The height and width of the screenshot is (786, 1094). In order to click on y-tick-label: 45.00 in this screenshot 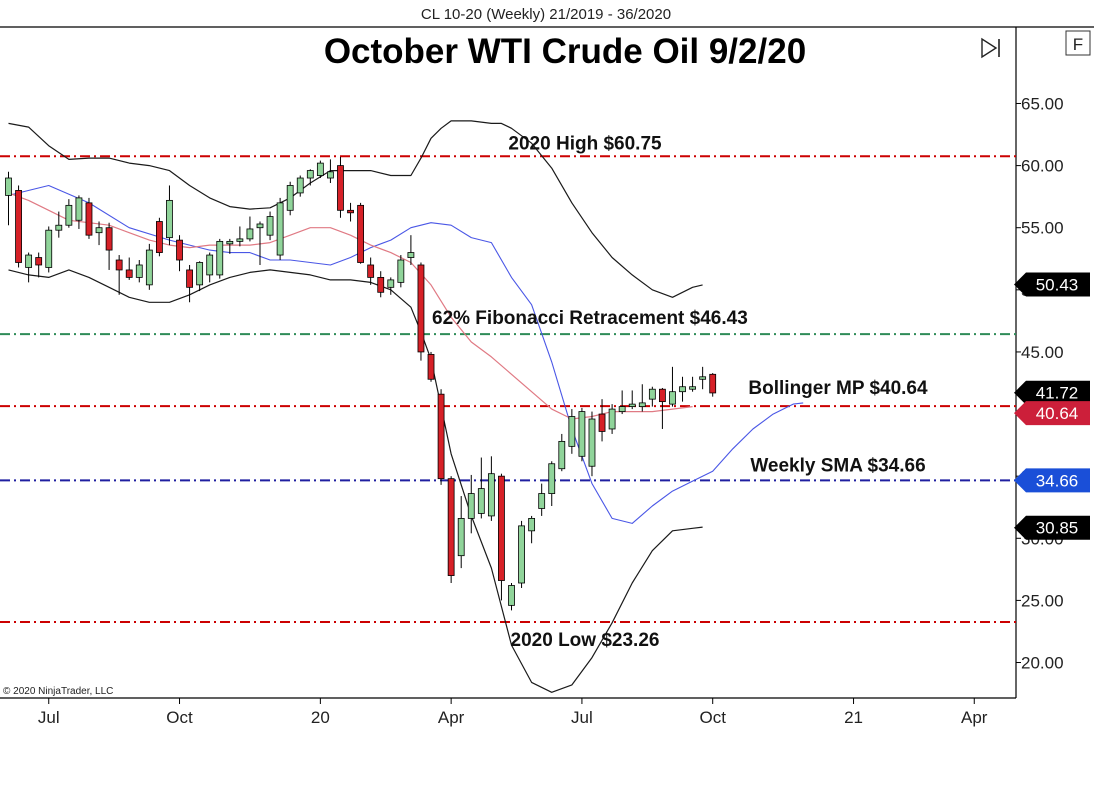, I will do `click(1042, 352)`.